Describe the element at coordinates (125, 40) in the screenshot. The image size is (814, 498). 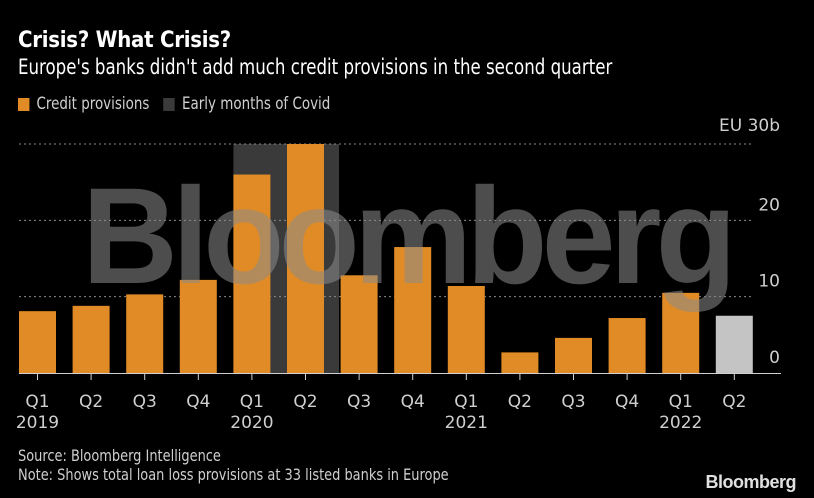
I see `chart-title: Crisis? What Crisis?` at that location.